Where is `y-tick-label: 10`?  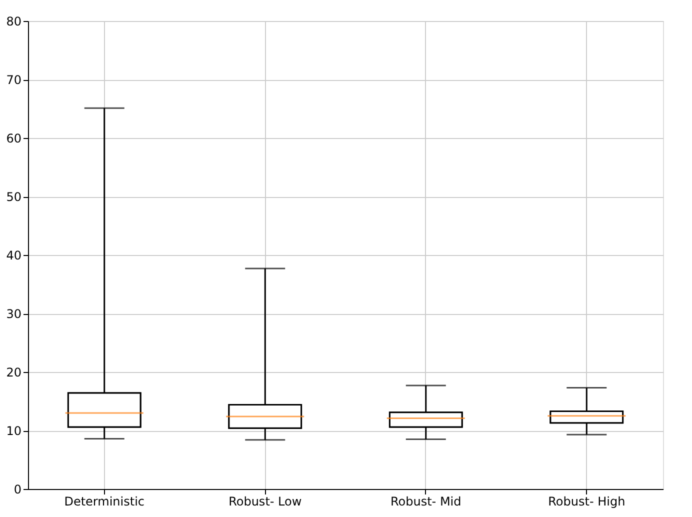 y-tick-label: 10 is located at coordinates (14, 431).